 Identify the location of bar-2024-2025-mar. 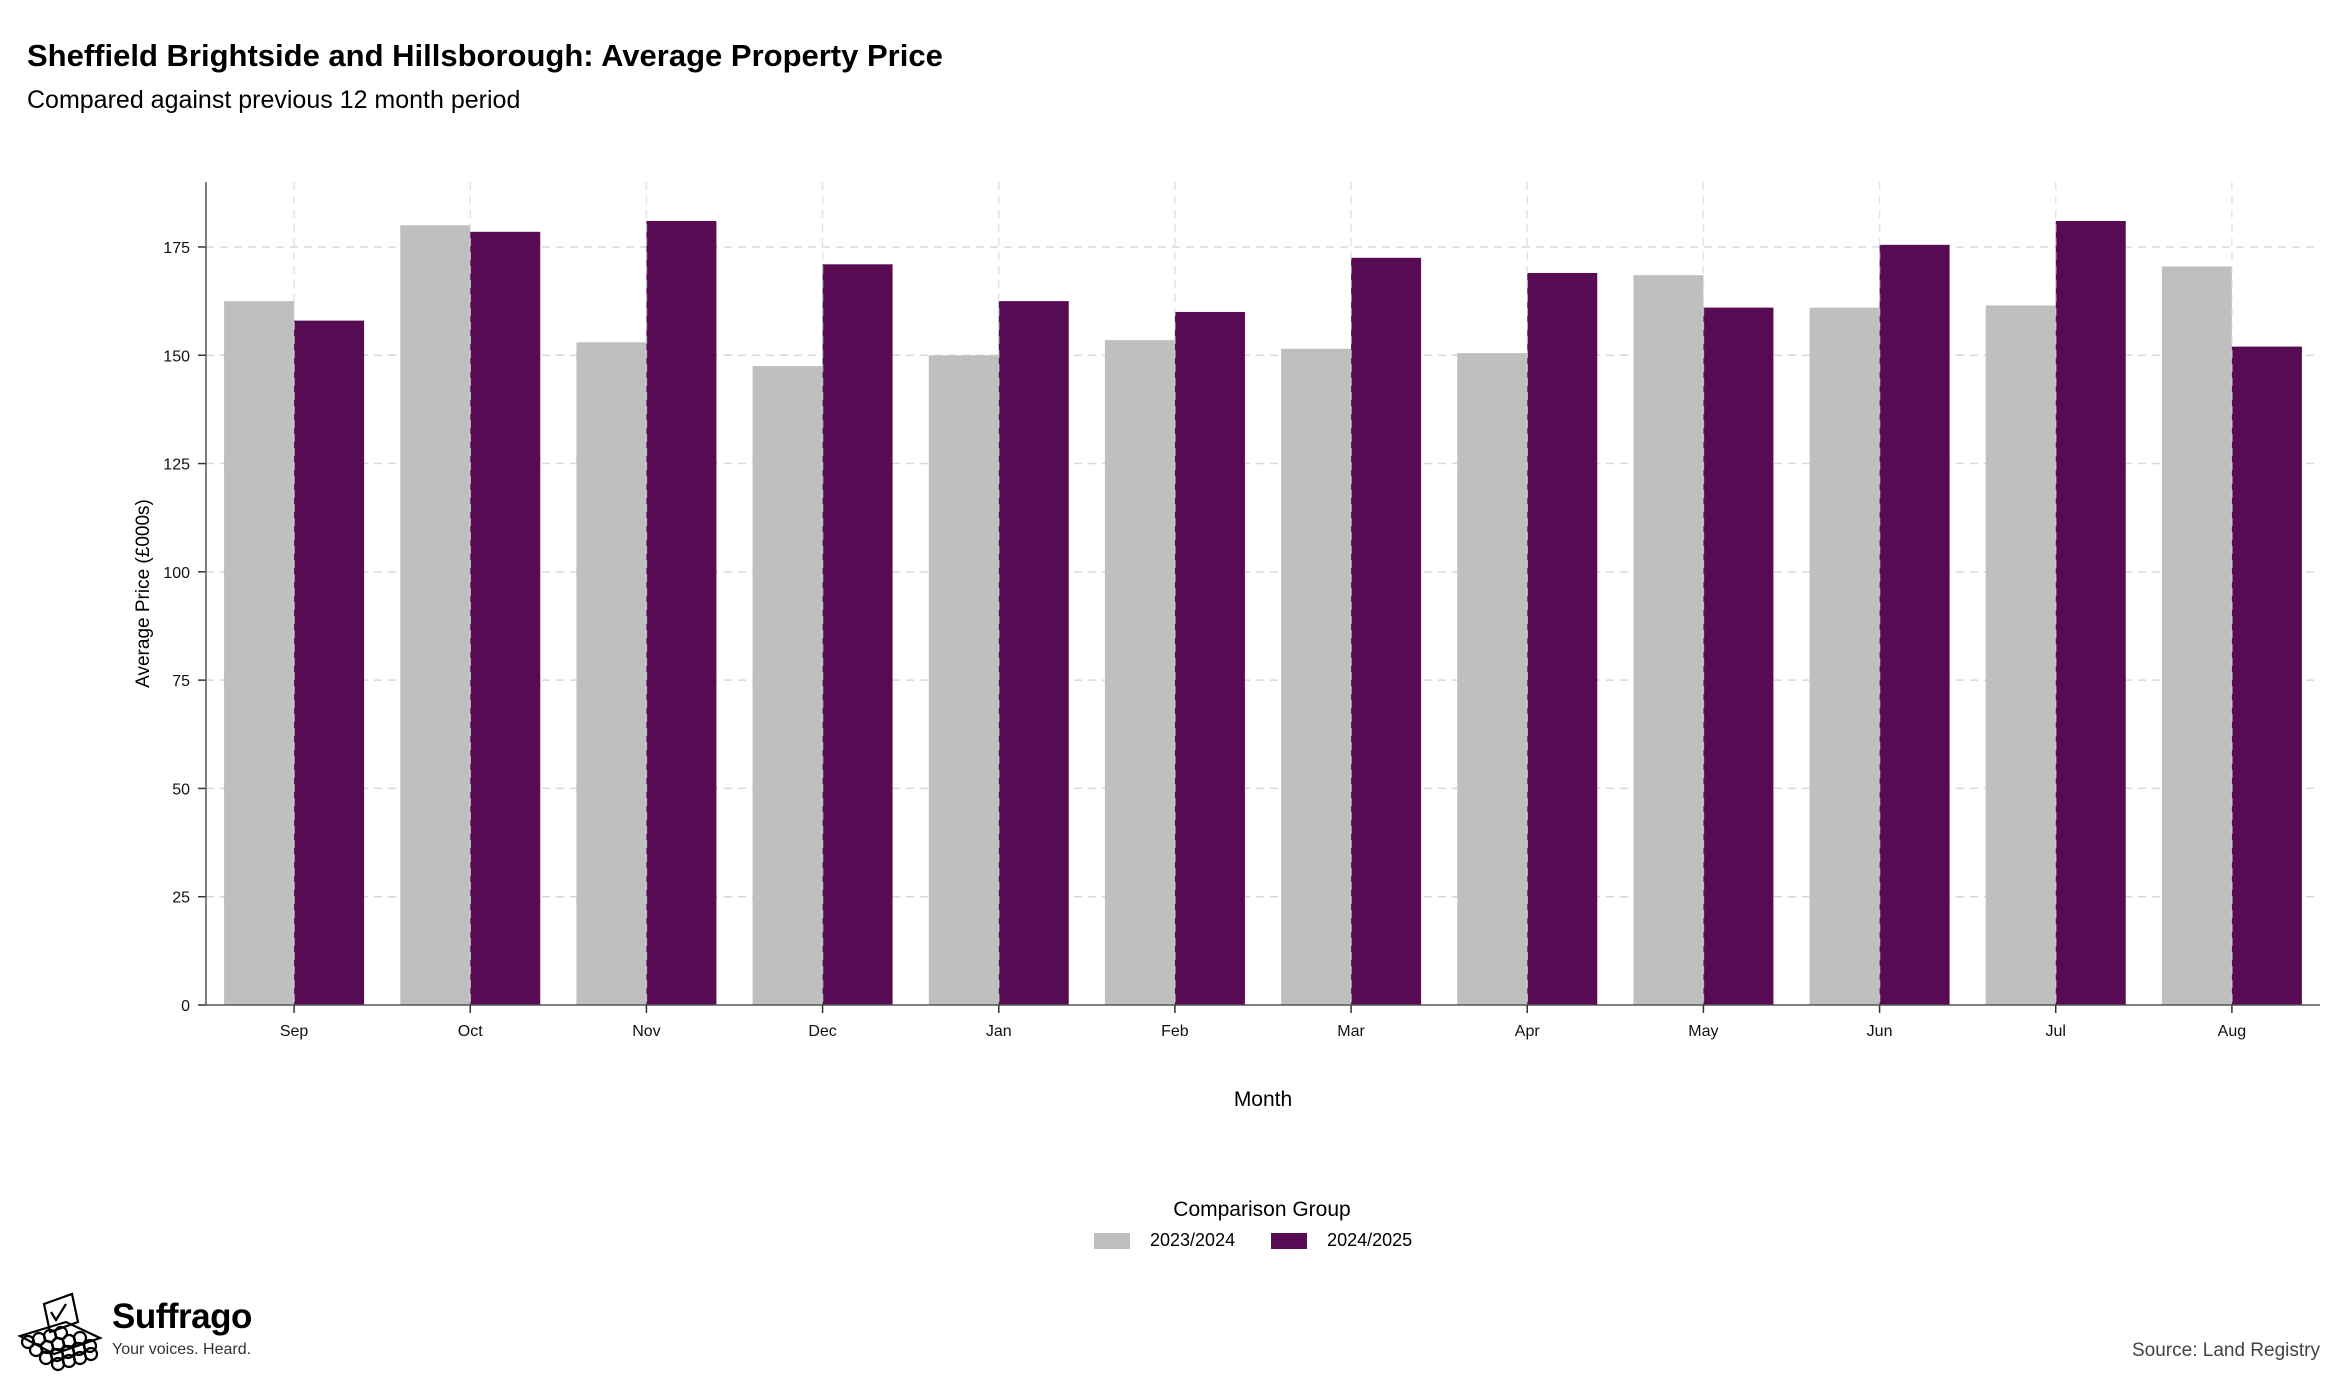
(1386, 631).